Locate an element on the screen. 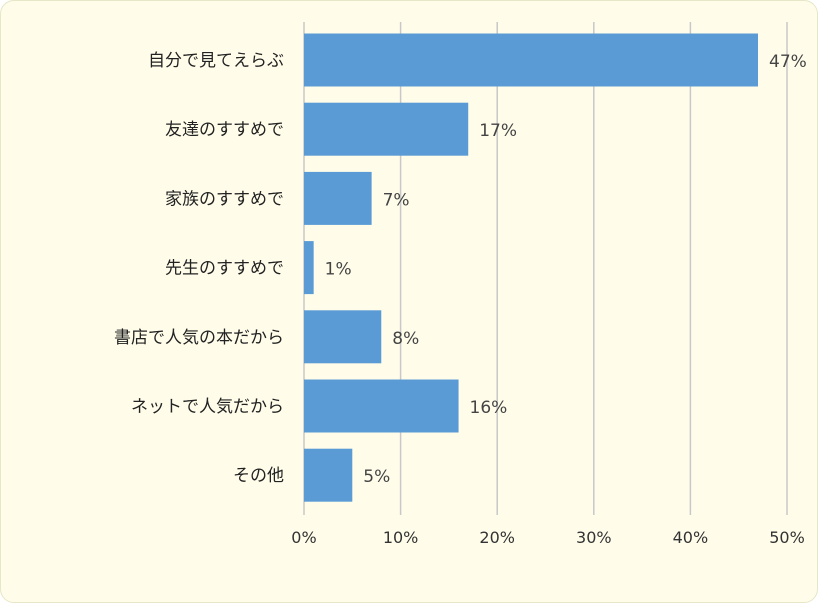  category-label-4: 書店で人気の本だから is located at coordinates (199, 338).